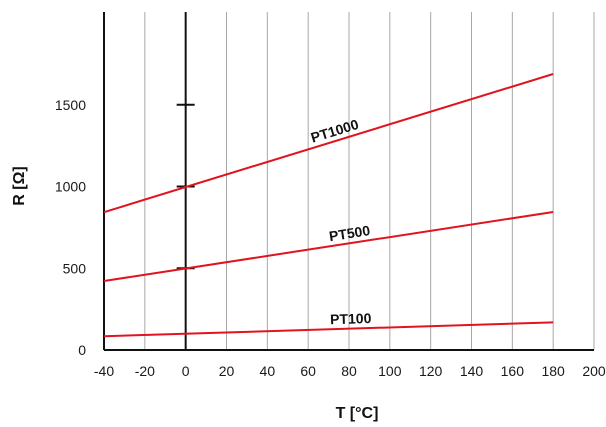 Image resolution: width=606 pixels, height=427 pixels. What do you see at coordinates (513, 371) in the screenshot?
I see `x-tick-label: 160` at bounding box center [513, 371].